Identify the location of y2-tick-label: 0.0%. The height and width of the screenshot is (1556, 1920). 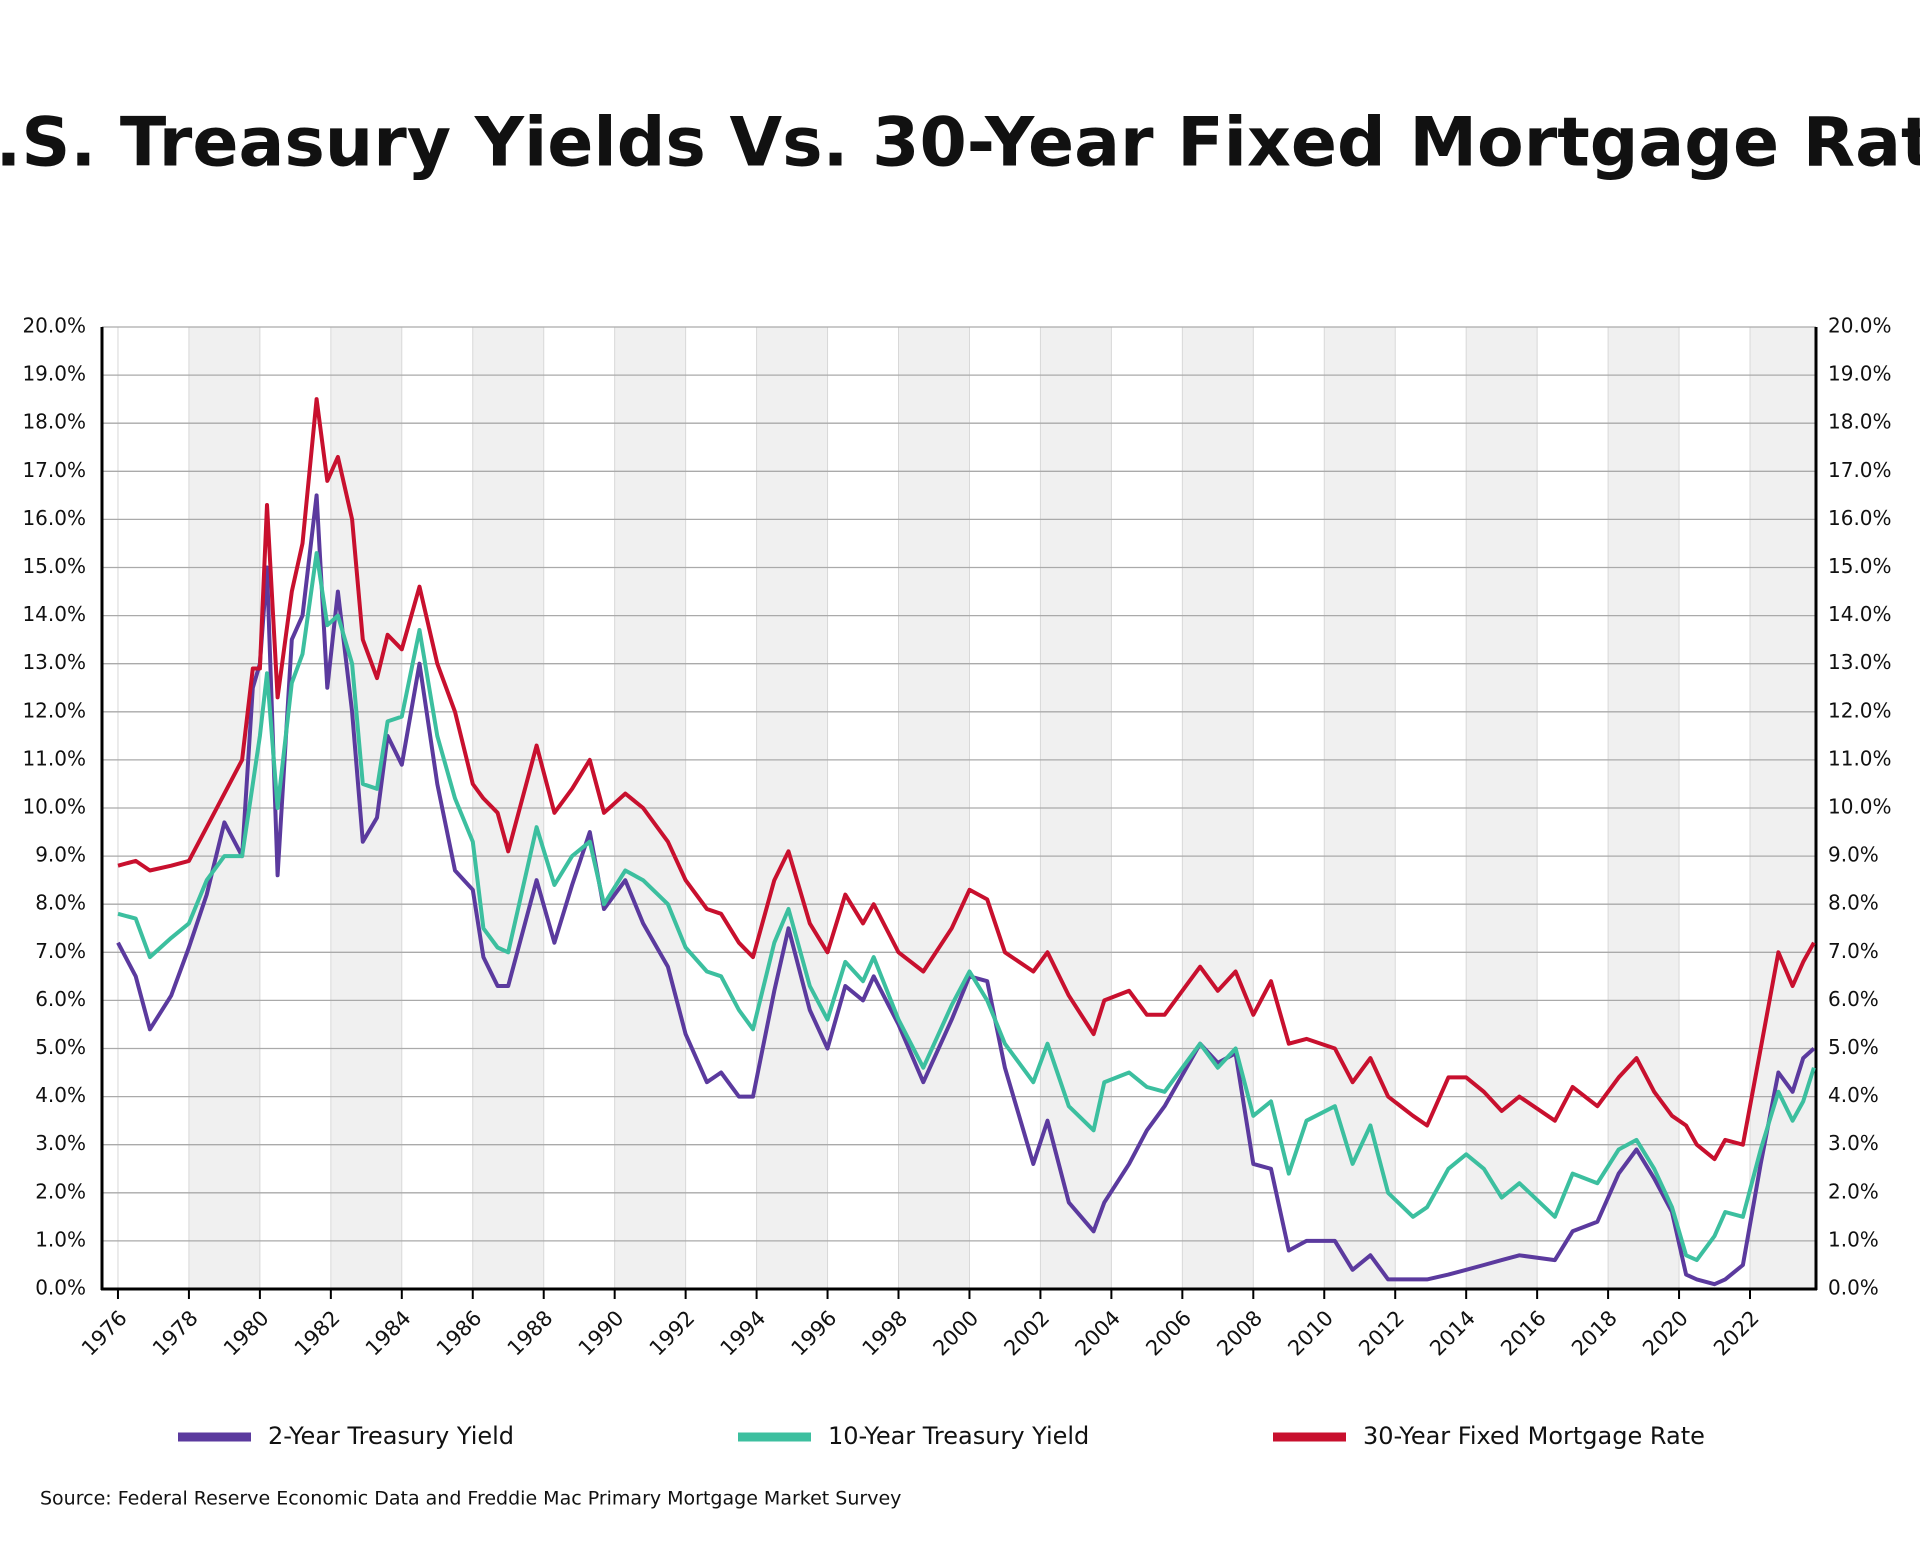
(1853, 1288).